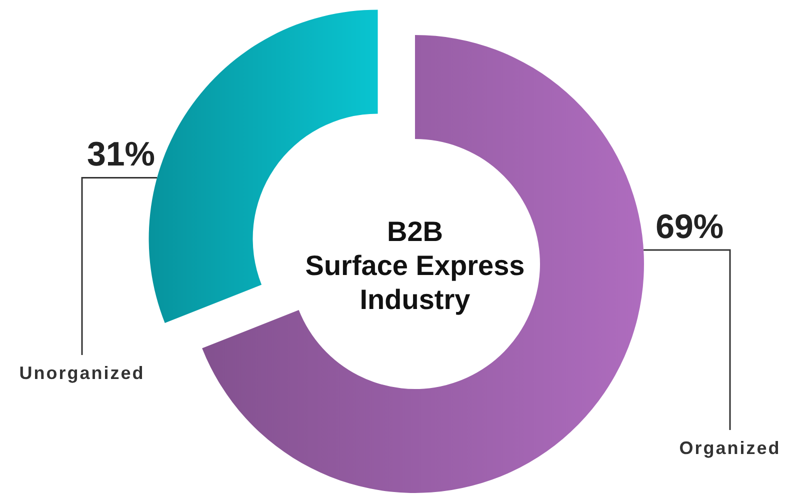 The image size is (798, 498). Describe the element at coordinates (730, 448) in the screenshot. I see `slice-label: Organized` at that location.